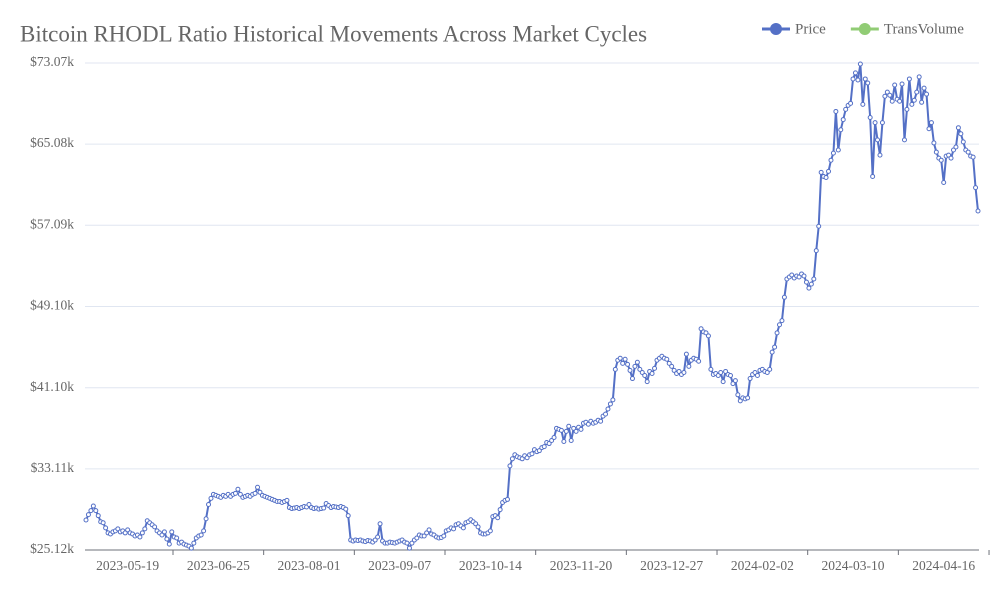 The height and width of the screenshot is (600, 1000). What do you see at coordinates (853, 565) in the screenshot?
I see `x-tick-label: 2024-03-10` at bounding box center [853, 565].